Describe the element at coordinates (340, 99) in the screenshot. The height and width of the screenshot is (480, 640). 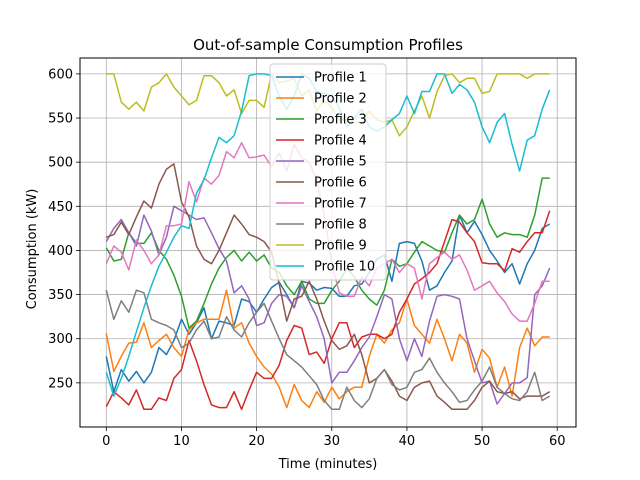
I see `legend-label-profile-2: Profile 2` at that location.